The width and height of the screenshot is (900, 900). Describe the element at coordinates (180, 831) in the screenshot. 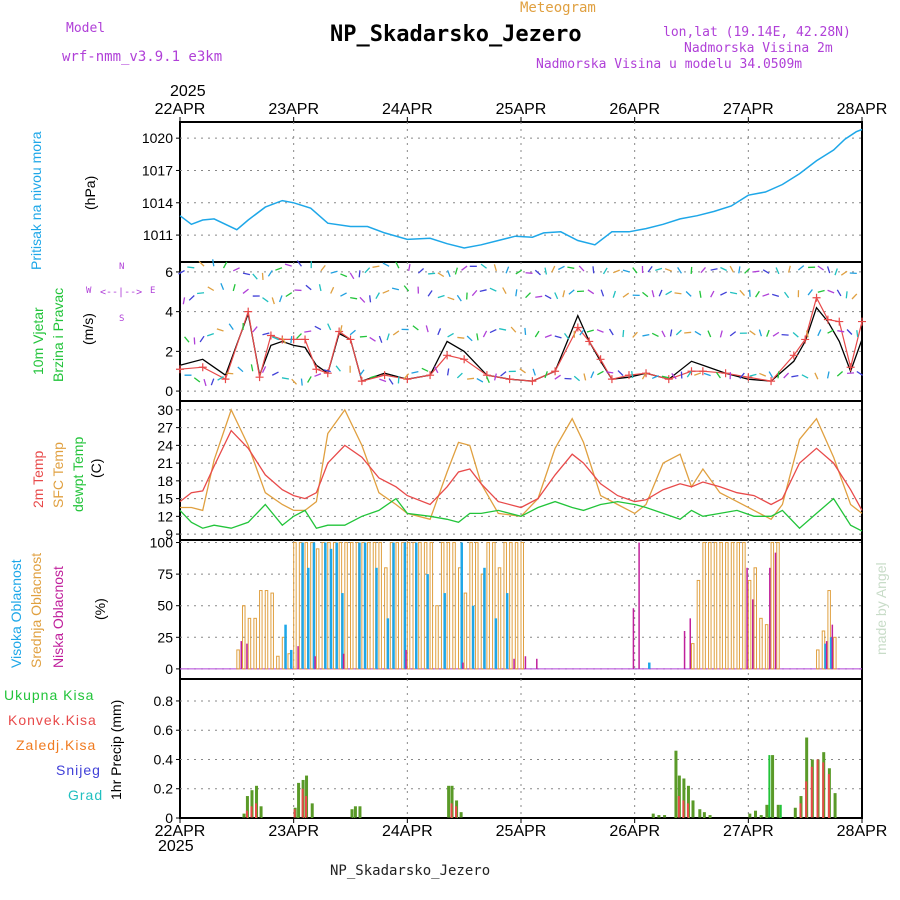

I see `bottom-date-label: 22APR` at that location.